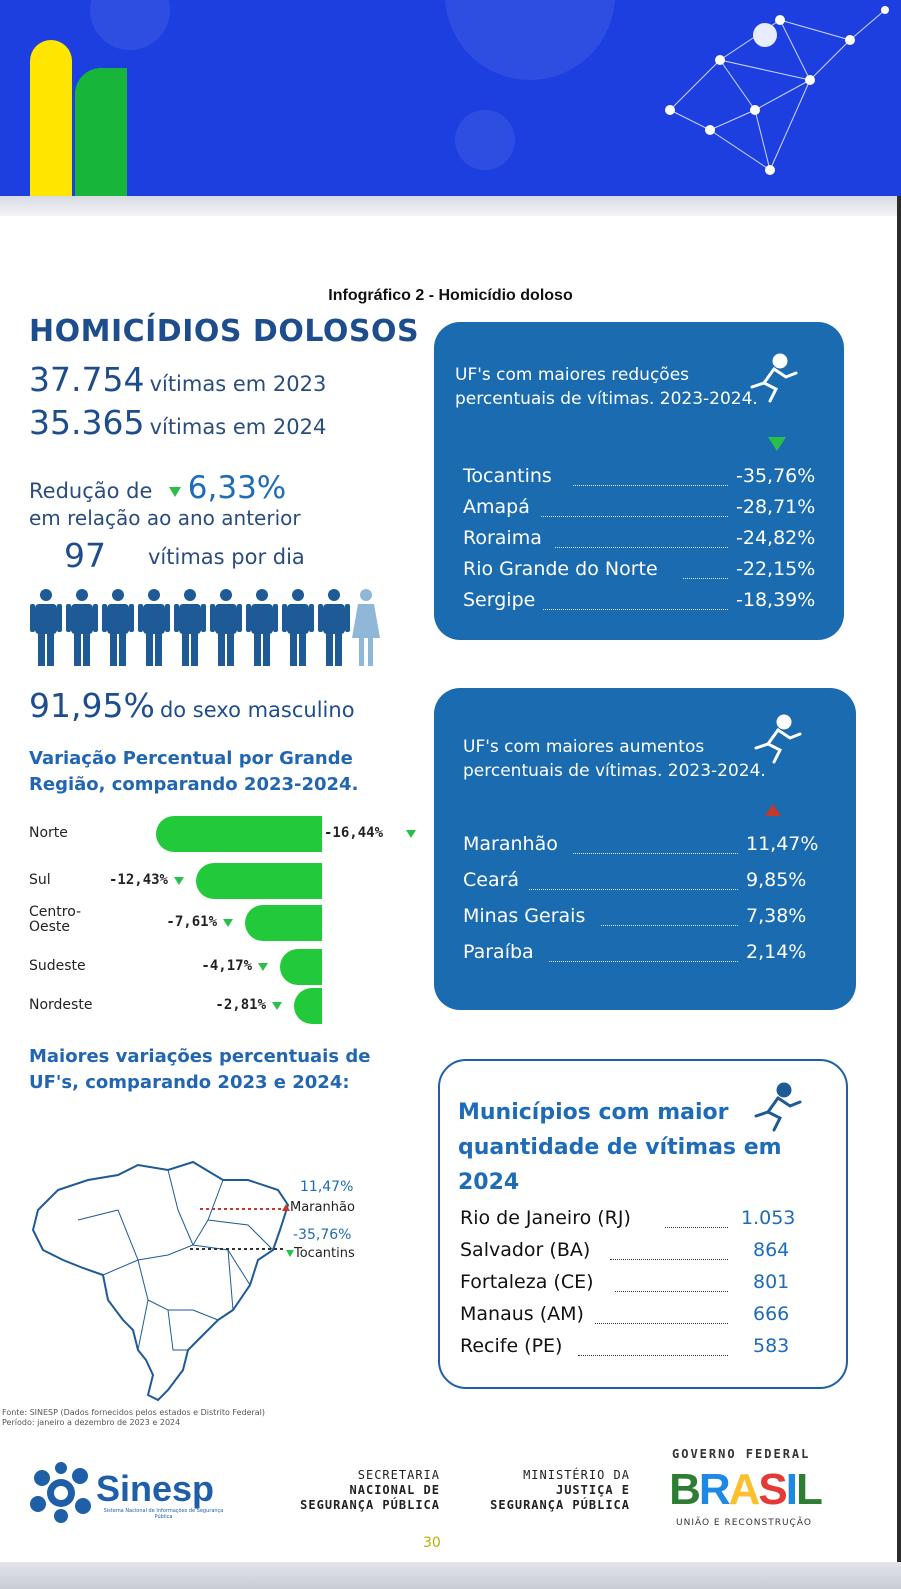 Image resolution: width=901 pixels, height=1589 pixels. What do you see at coordinates (744, 1523) in the screenshot?
I see `gov-slogan: UNIÃO E RECONSTRUÇÃO` at bounding box center [744, 1523].